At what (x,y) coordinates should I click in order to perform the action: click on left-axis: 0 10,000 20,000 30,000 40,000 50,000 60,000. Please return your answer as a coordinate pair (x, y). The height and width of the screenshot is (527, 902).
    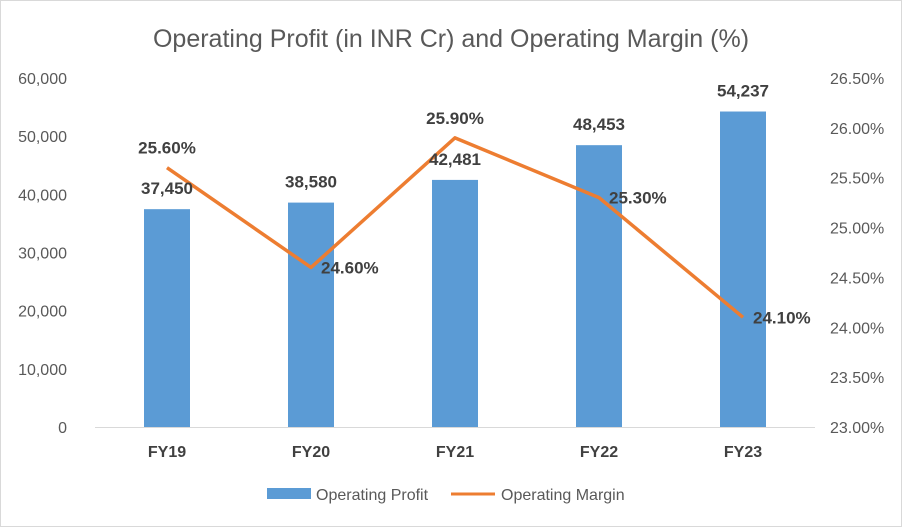
    Looking at the image, I should click on (42, 254).